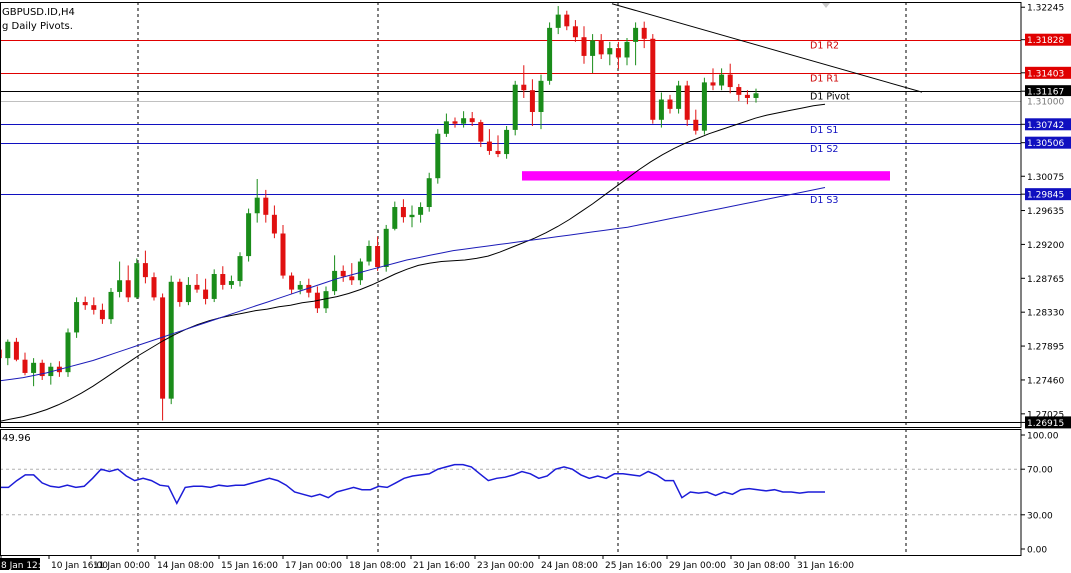 The image size is (1071, 573). I want to click on price-label: 1.28330, so click(1045, 314).